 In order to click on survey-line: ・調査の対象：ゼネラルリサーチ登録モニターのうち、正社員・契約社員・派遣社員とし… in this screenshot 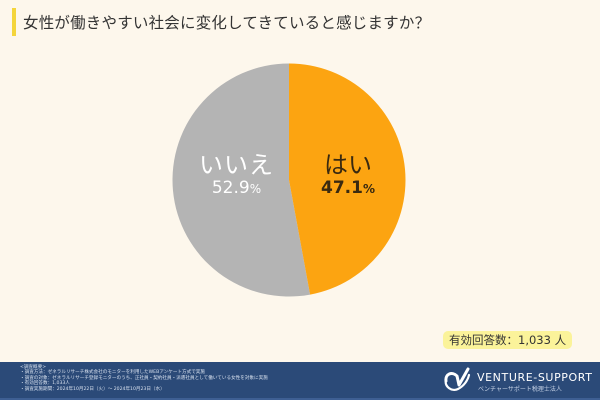, I will do `click(144, 378)`.